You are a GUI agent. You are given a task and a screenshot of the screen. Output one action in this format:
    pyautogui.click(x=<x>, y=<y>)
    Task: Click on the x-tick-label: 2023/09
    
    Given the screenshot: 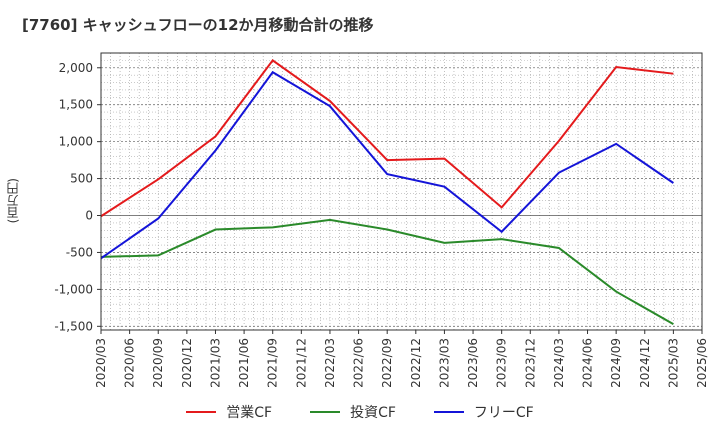 What is the action you would take?
    pyautogui.click(x=502, y=363)
    